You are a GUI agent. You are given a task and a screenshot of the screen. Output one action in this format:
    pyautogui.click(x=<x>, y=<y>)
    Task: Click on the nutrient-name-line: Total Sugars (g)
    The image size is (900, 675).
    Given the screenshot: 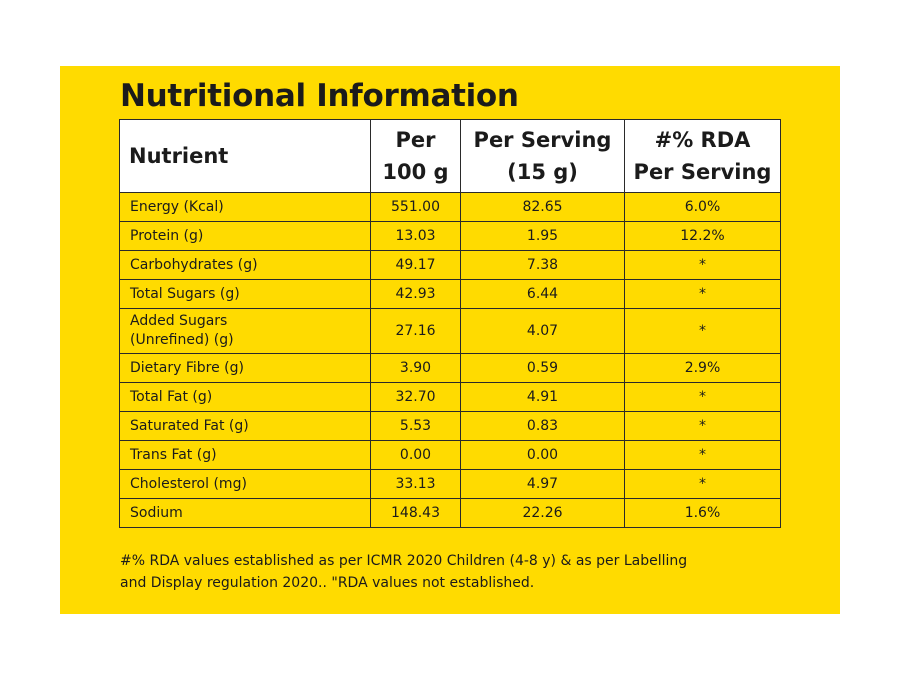 What is the action you would take?
    pyautogui.click(x=185, y=293)
    